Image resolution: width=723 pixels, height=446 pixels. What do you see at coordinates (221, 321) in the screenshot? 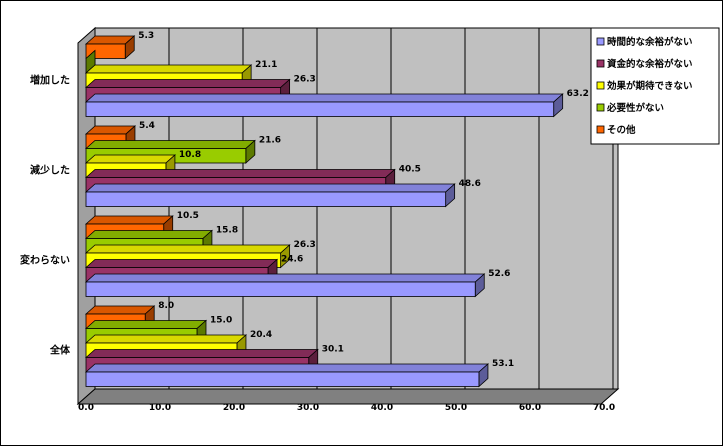
I see `data-label: 15.0` at bounding box center [221, 321].